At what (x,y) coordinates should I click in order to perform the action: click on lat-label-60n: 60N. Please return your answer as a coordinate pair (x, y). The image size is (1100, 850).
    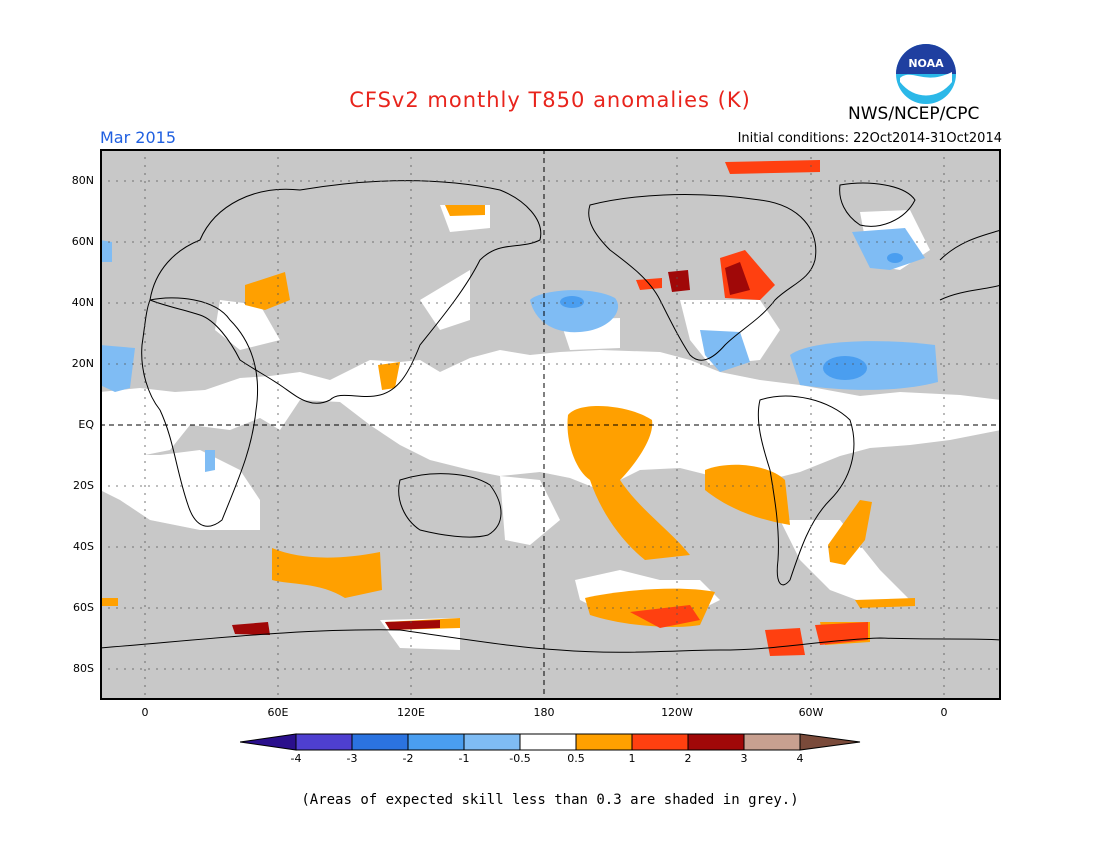
    Looking at the image, I should click on (82, 241).